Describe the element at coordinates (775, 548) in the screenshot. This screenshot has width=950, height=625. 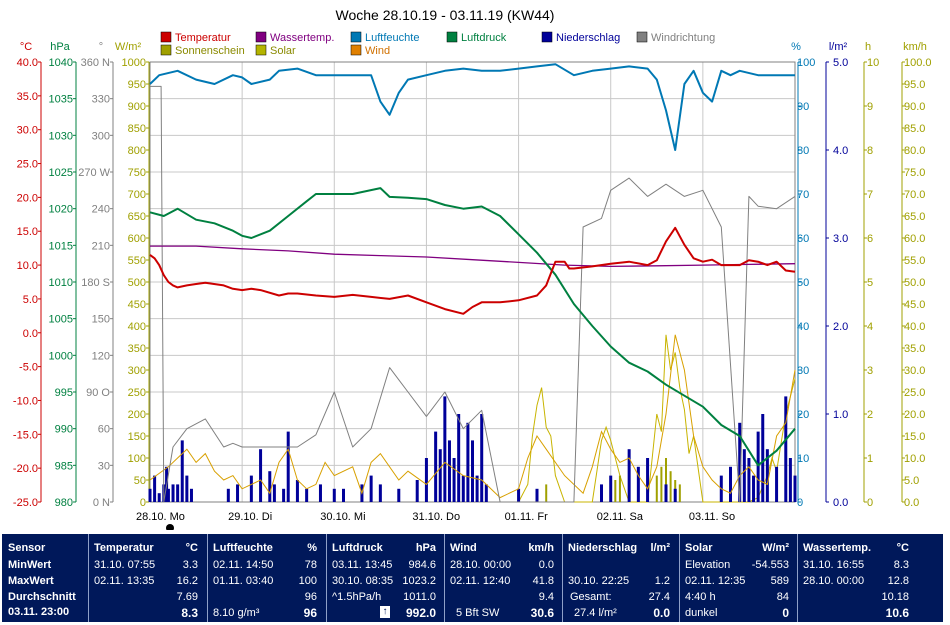
I see `solar-unit: W/m²` at that location.